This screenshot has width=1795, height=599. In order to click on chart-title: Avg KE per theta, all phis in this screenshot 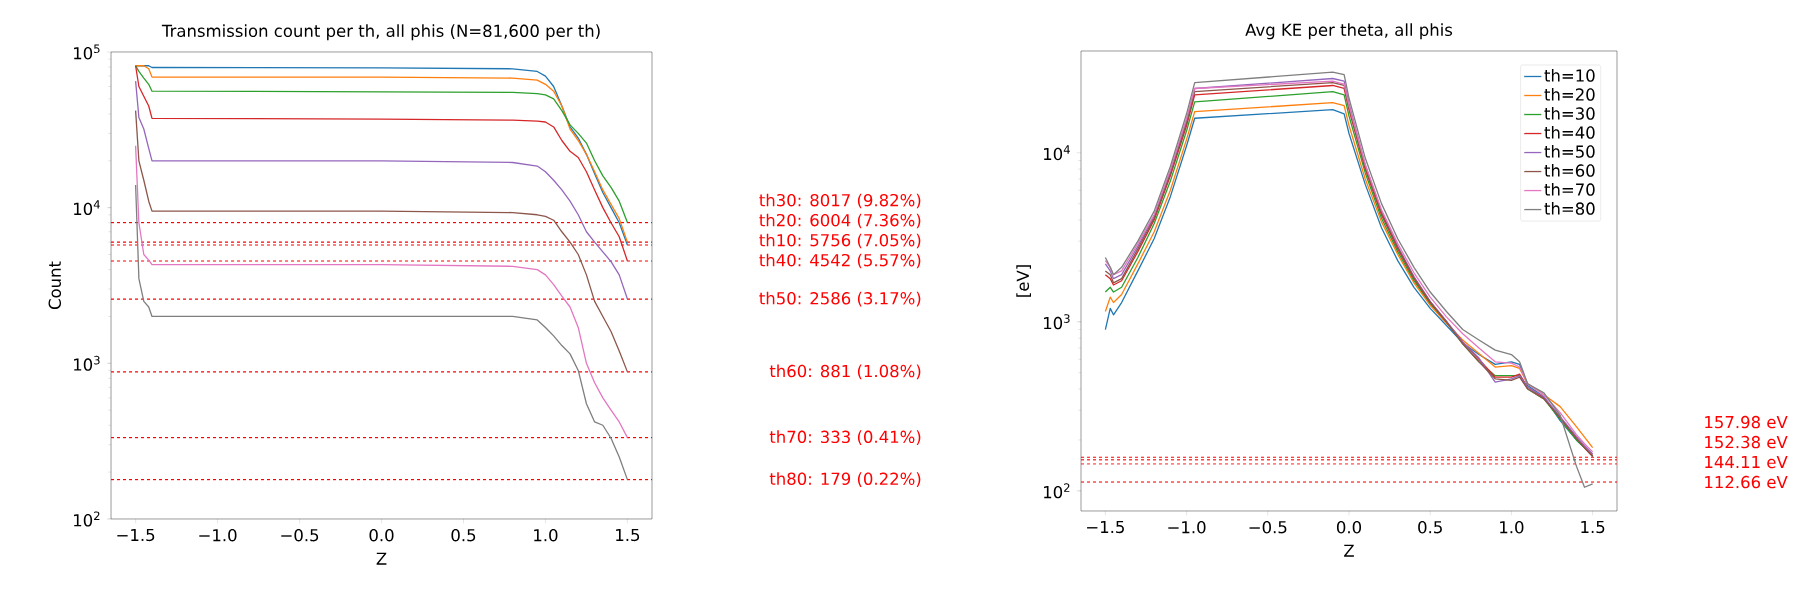, I will do `click(1349, 31)`.